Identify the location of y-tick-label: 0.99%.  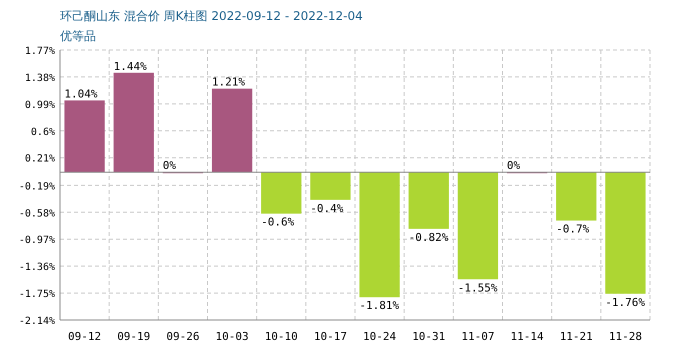
(39, 105).